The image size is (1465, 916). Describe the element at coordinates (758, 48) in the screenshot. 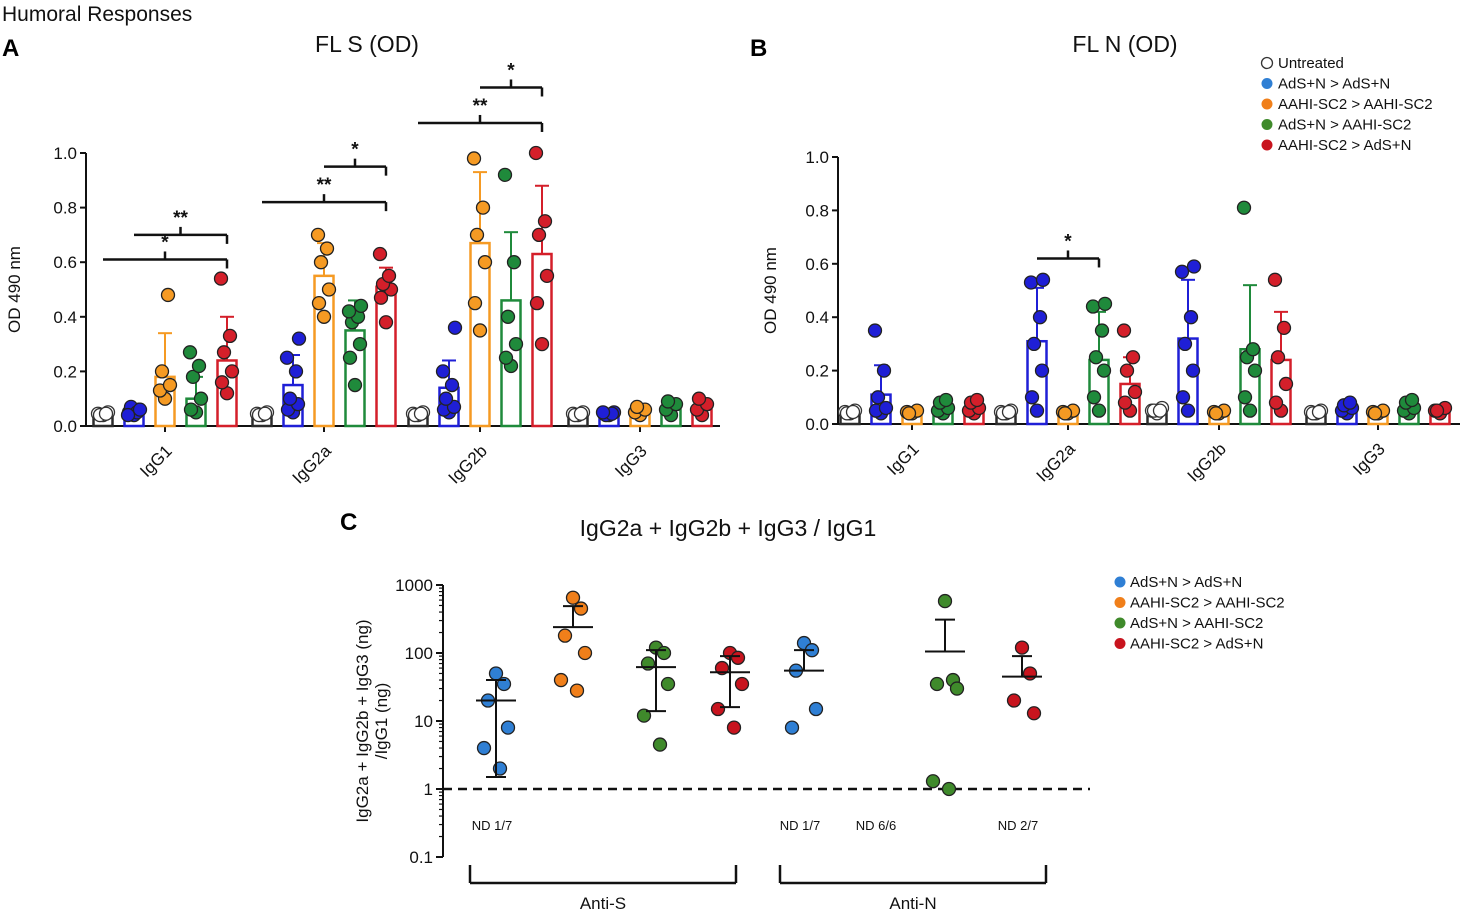

I see `panel-label-b: B` at that location.